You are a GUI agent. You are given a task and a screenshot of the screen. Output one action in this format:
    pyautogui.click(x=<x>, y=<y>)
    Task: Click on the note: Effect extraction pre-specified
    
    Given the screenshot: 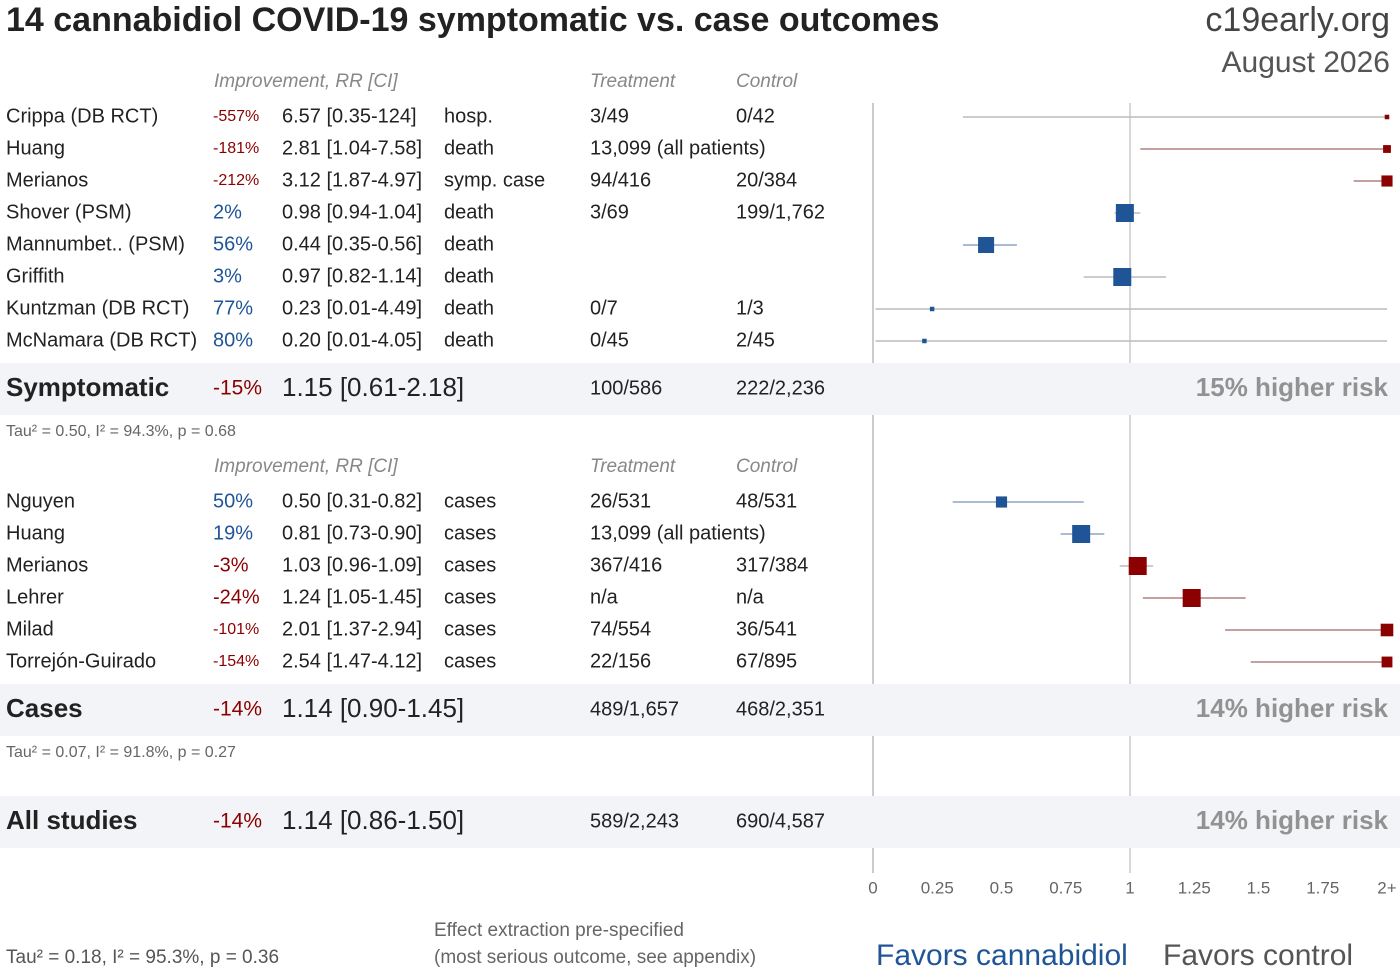 What is the action you would take?
    pyautogui.click(x=559, y=930)
    